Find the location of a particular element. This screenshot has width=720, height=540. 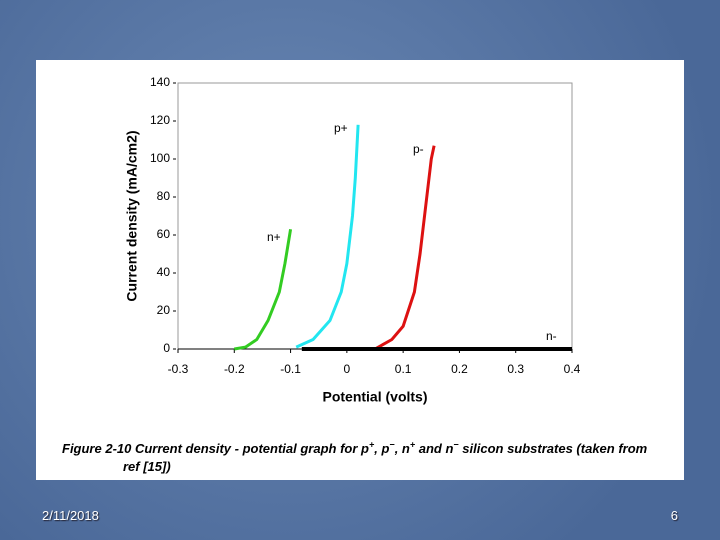

series-label: n+ is located at coordinates (274, 237).